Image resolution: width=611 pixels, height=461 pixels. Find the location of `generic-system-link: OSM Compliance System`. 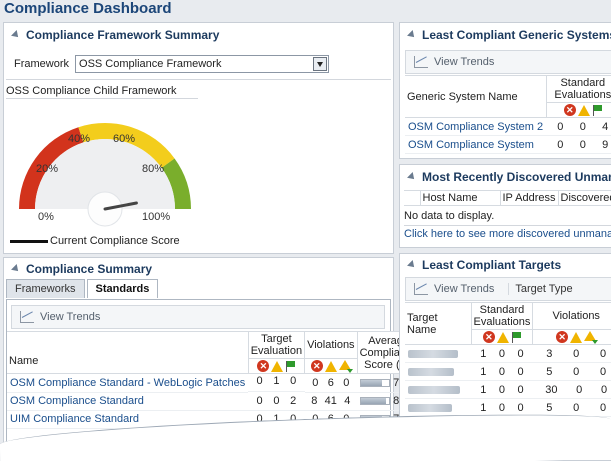

generic-system-link: OSM Compliance System is located at coordinates (476, 145).